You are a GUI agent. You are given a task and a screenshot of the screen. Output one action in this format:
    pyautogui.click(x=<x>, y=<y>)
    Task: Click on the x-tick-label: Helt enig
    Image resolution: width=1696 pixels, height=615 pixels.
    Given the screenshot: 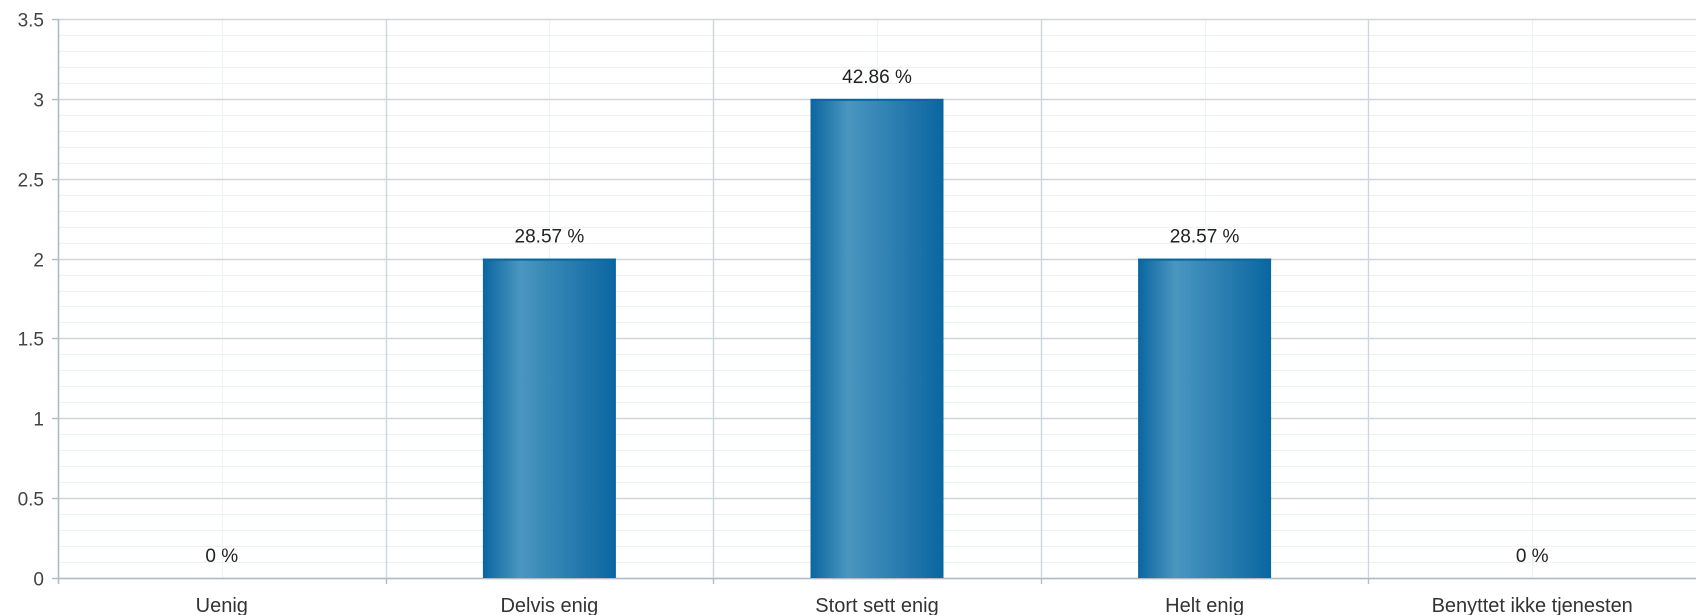 What is the action you would take?
    pyautogui.click(x=1204, y=605)
    